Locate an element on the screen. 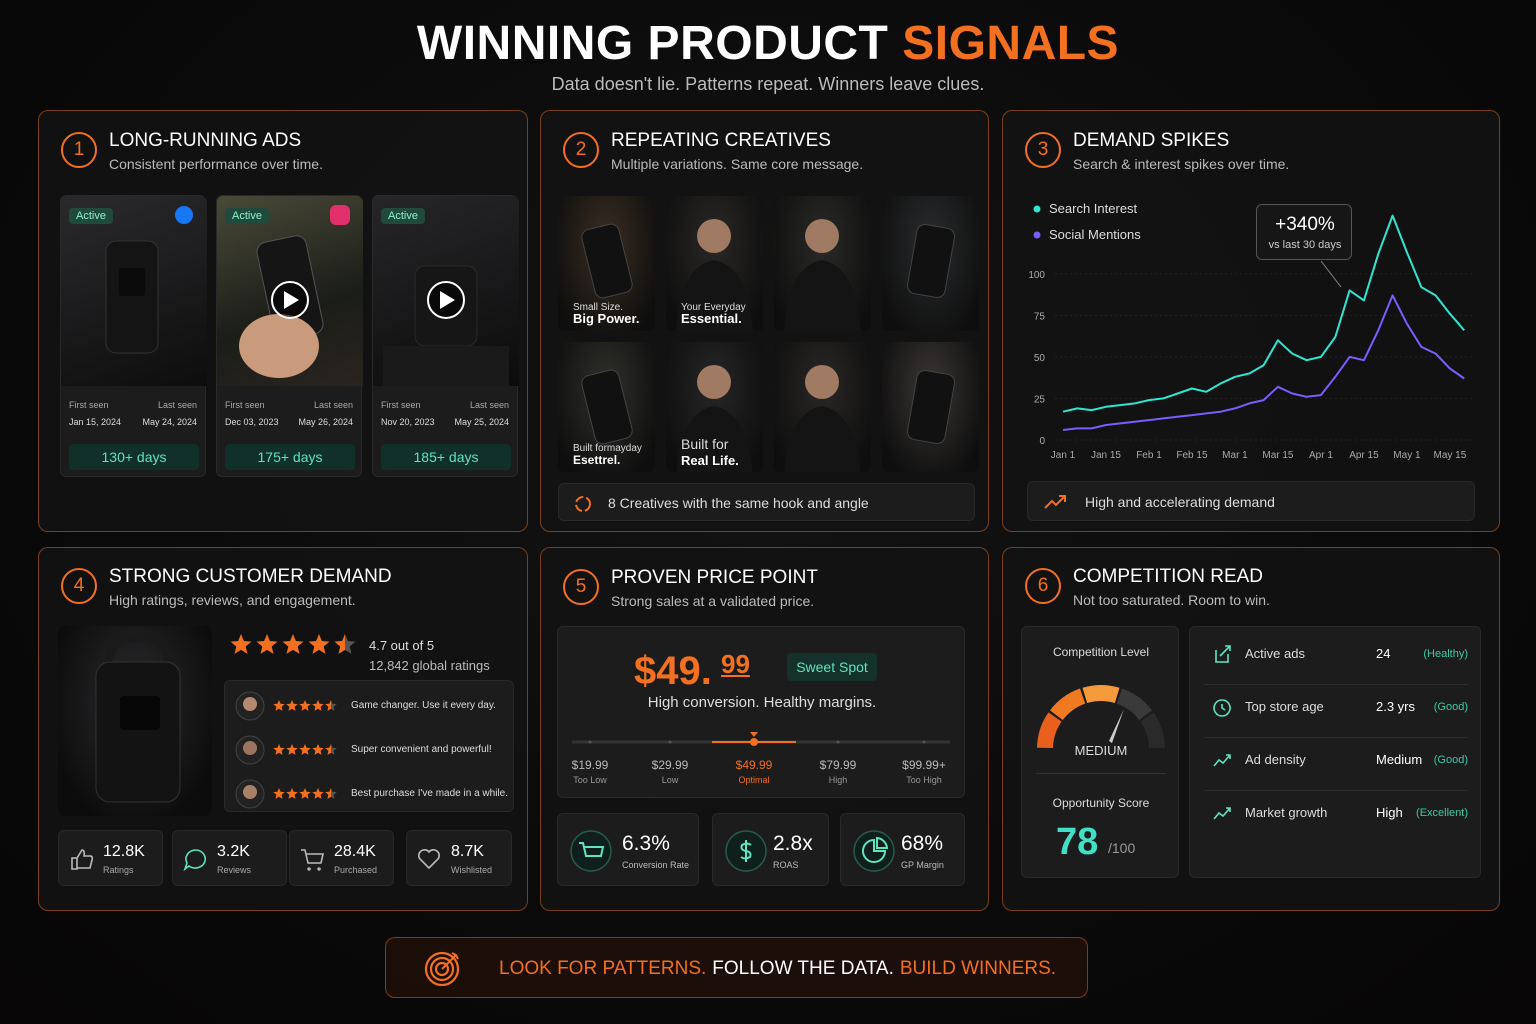 The width and height of the screenshot is (1536, 1024). callout-pointer is located at coordinates (1331, 274).